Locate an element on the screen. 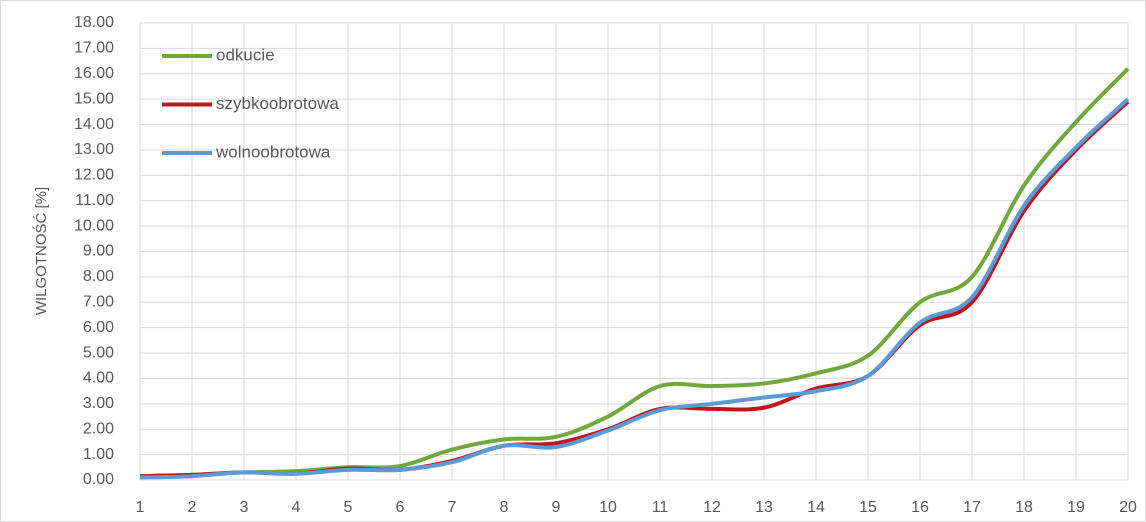 The width and height of the screenshot is (1146, 522). x-tick-label: 15 is located at coordinates (868, 507).